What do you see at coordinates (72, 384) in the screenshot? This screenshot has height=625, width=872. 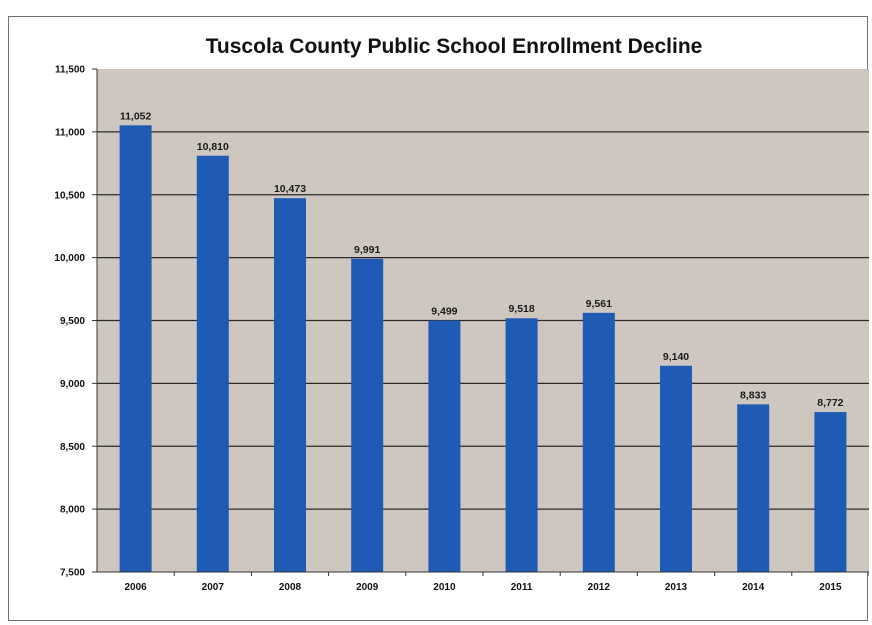 I see `y-tick-label: 9,000` at bounding box center [72, 384].